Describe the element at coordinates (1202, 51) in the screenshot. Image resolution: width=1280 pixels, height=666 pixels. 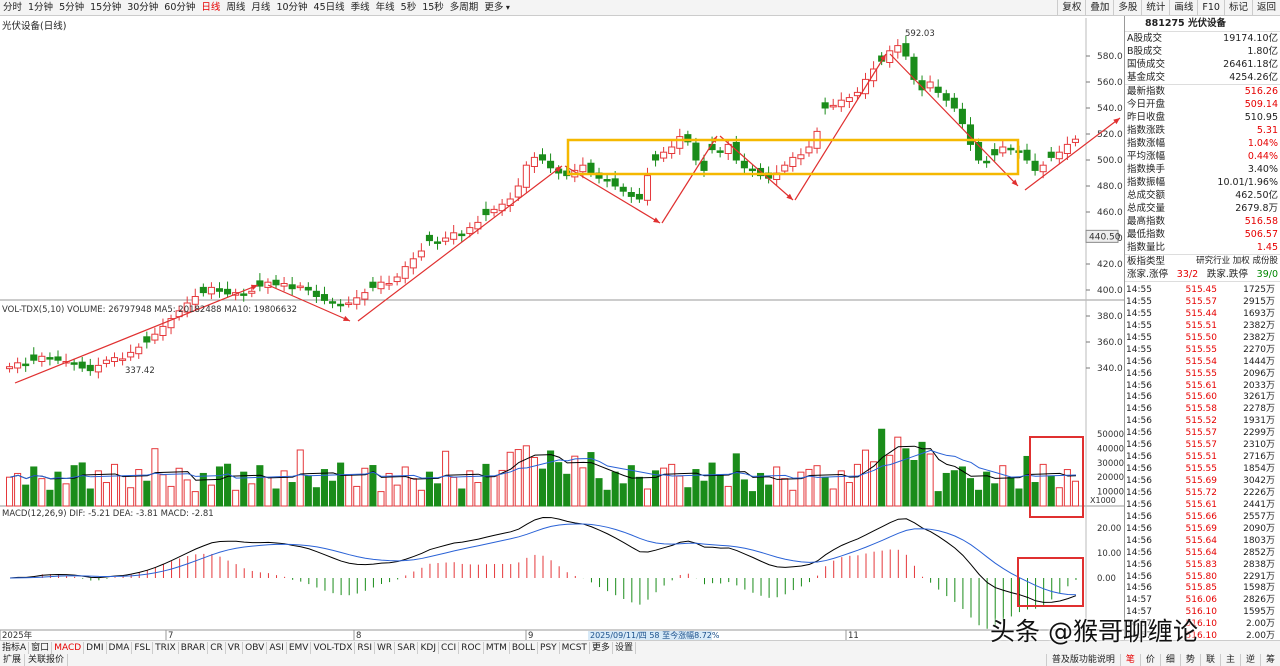
I see `stat-row: B股成交 1.80亿` at that location.